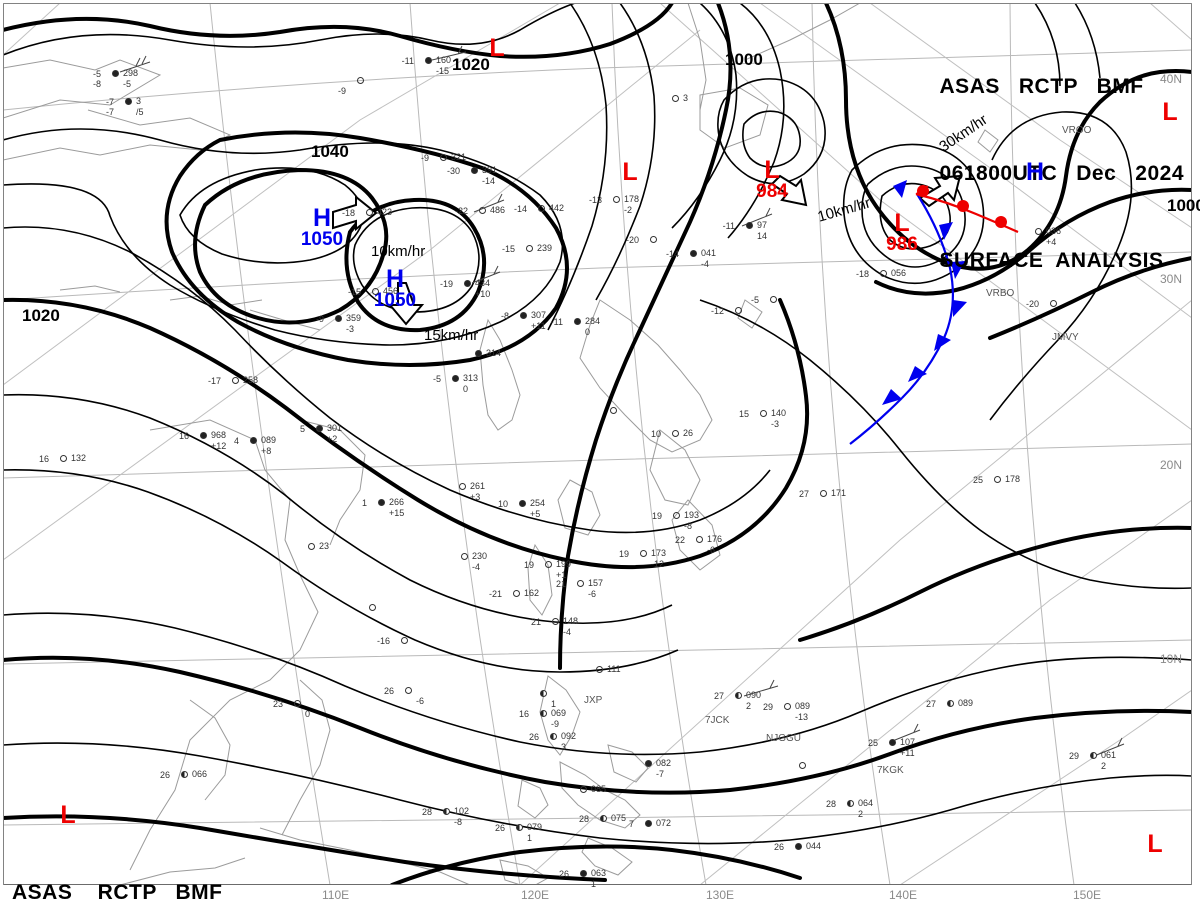 Image resolution: width=1200 pixels, height=919 pixels. I want to click on station-tendency: -2, so click(628, 210).